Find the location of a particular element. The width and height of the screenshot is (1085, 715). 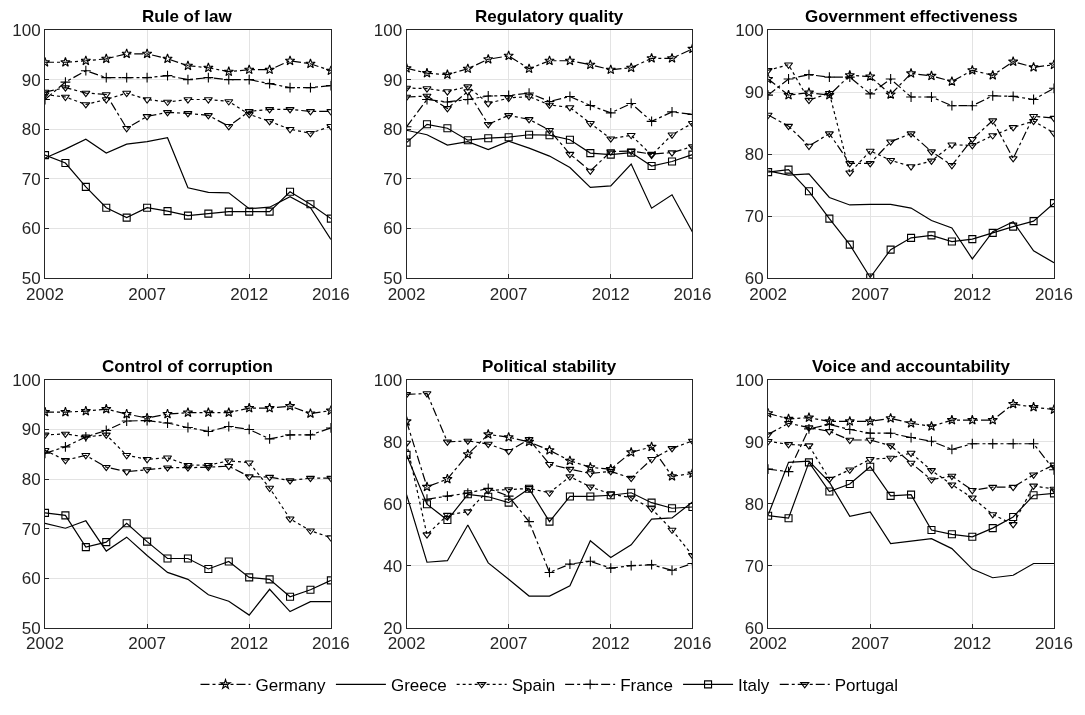

legend-label: Germany is located at coordinates (290, 686).